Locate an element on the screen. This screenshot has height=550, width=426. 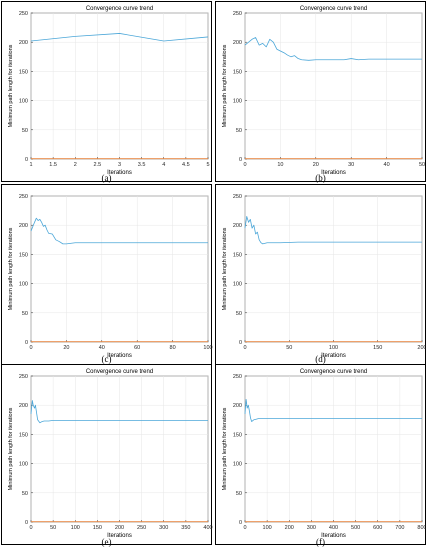
x-tick-label-a: 3.5 is located at coordinates (142, 165).